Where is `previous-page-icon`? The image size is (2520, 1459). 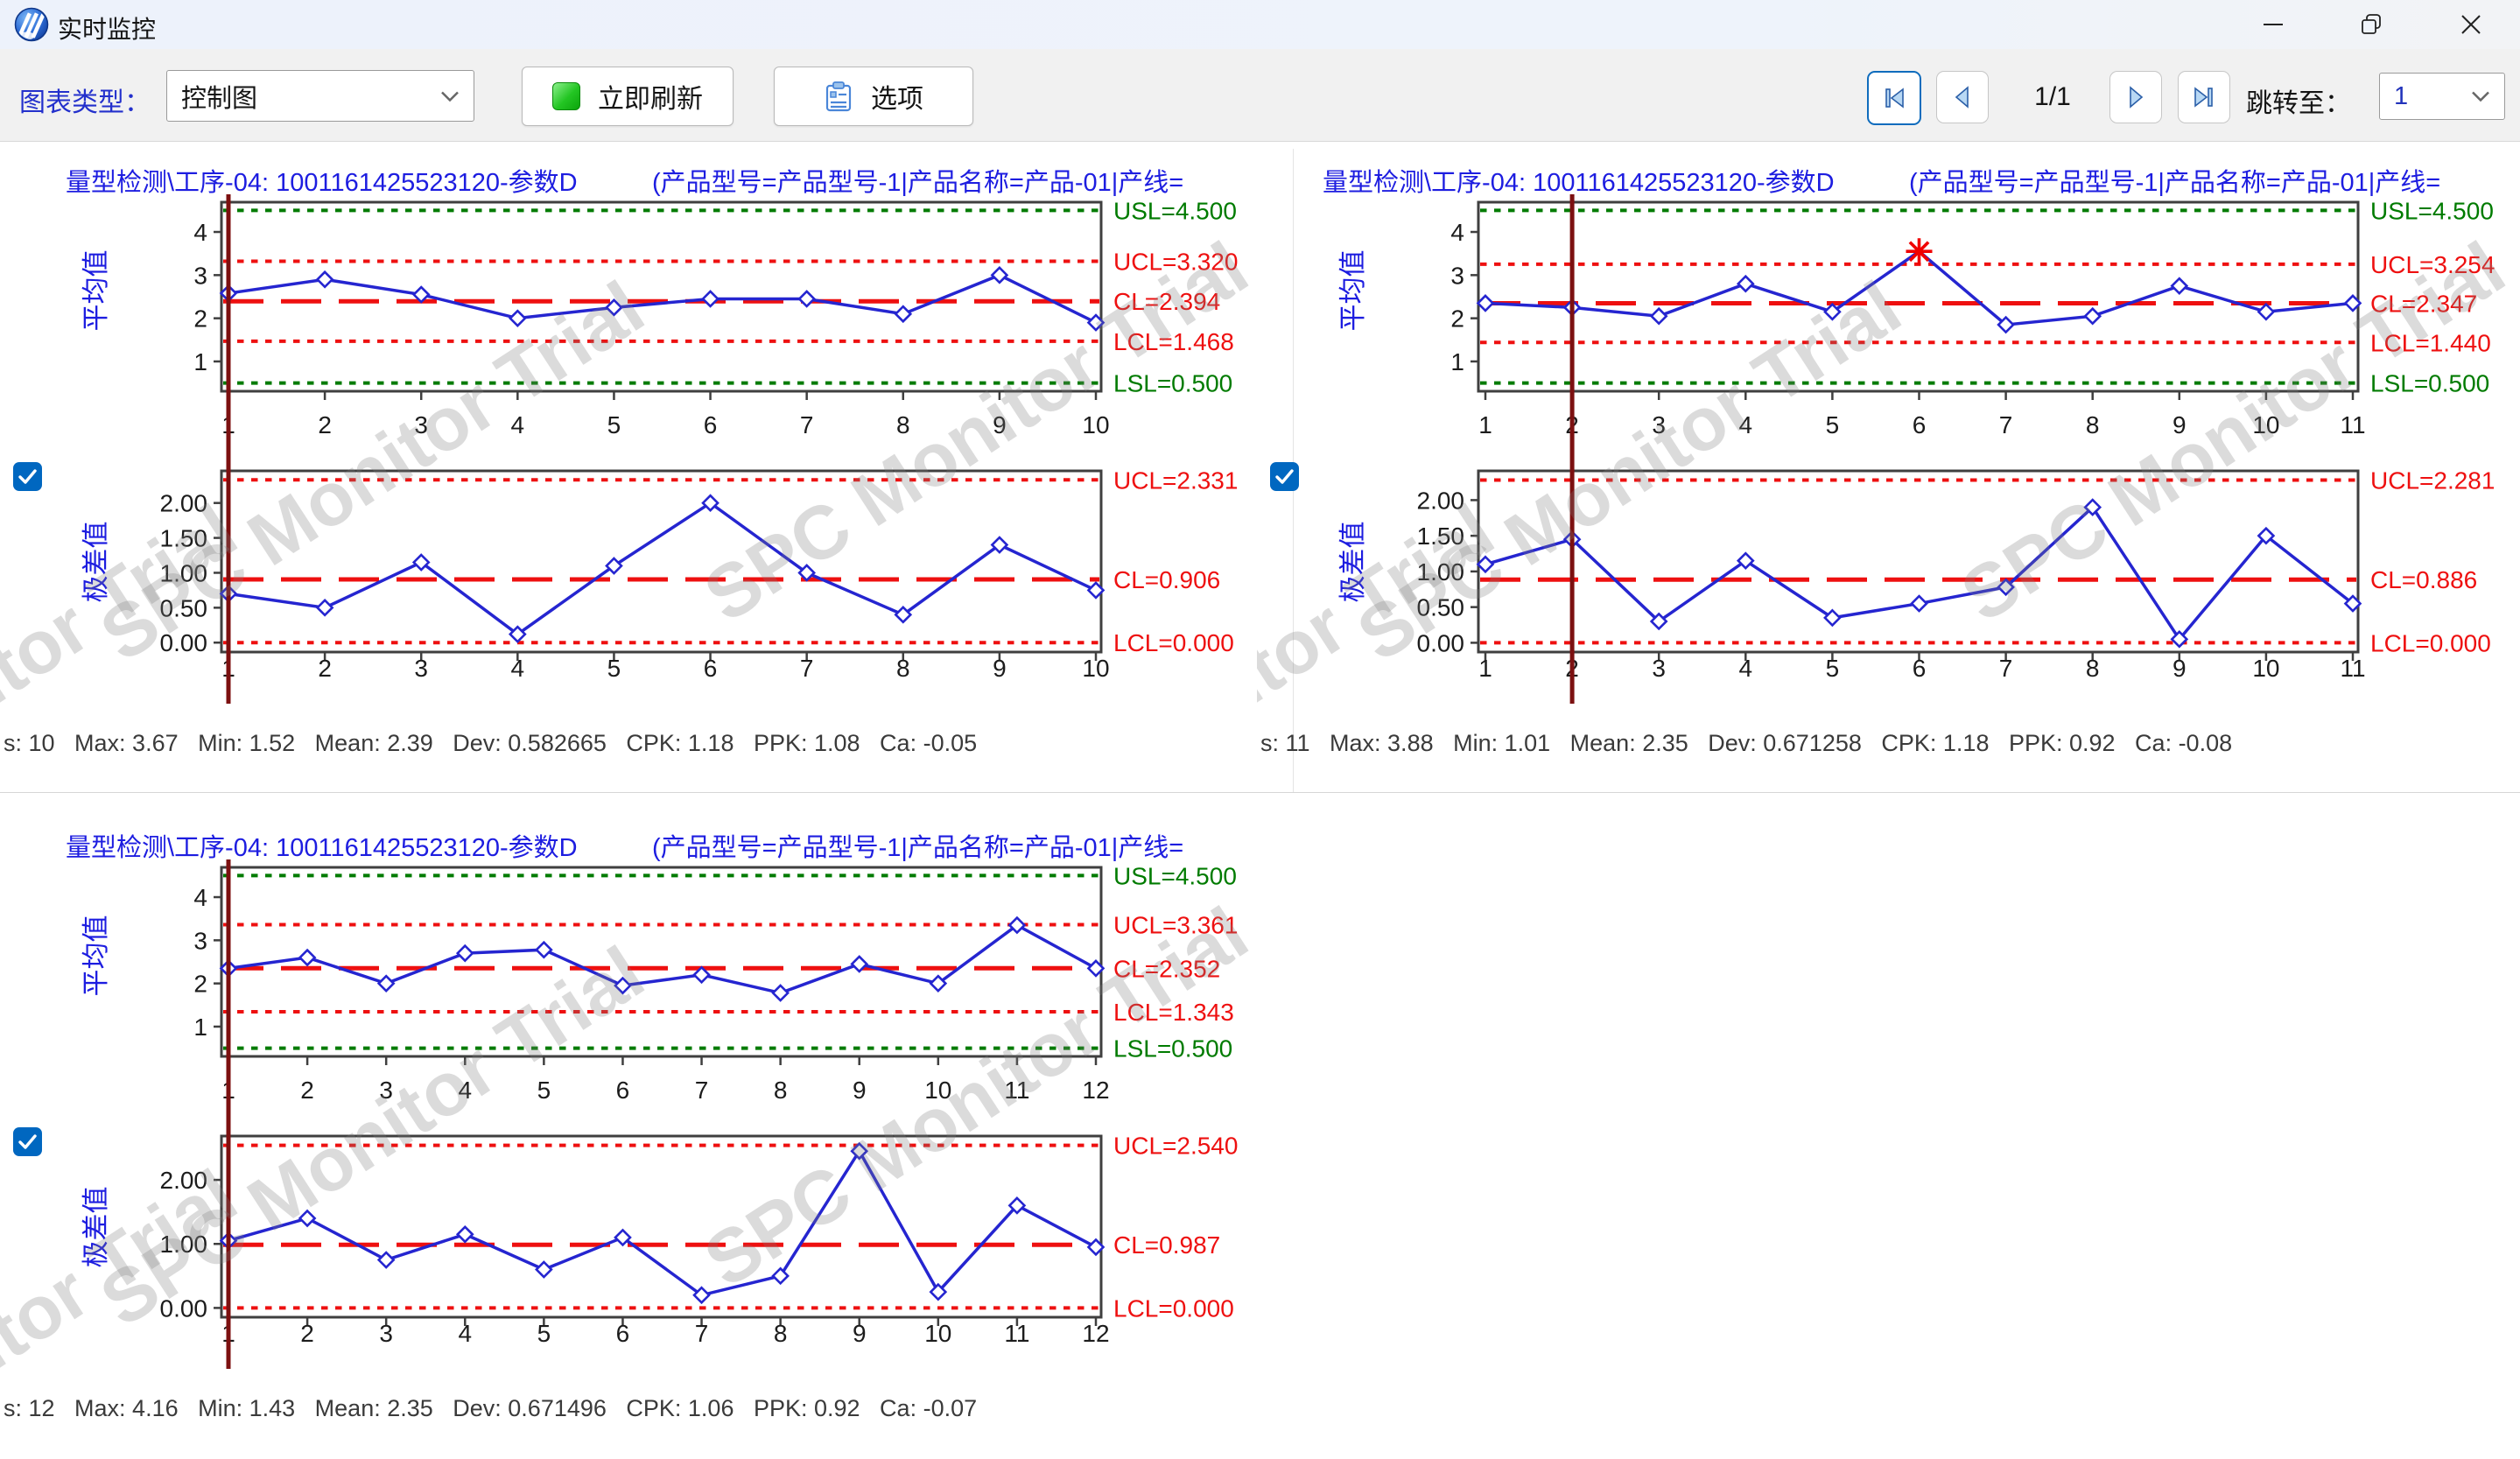
previous-page-icon is located at coordinates (1962, 97).